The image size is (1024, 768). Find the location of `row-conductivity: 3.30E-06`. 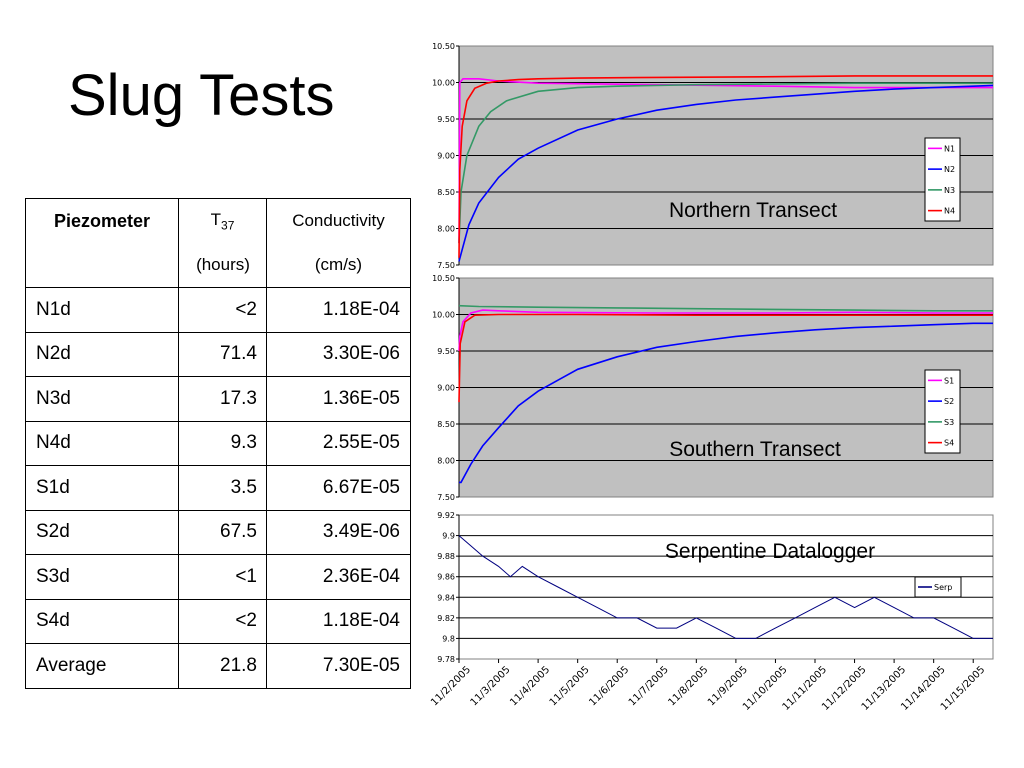

row-conductivity: 3.30E-06 is located at coordinates (338, 354).